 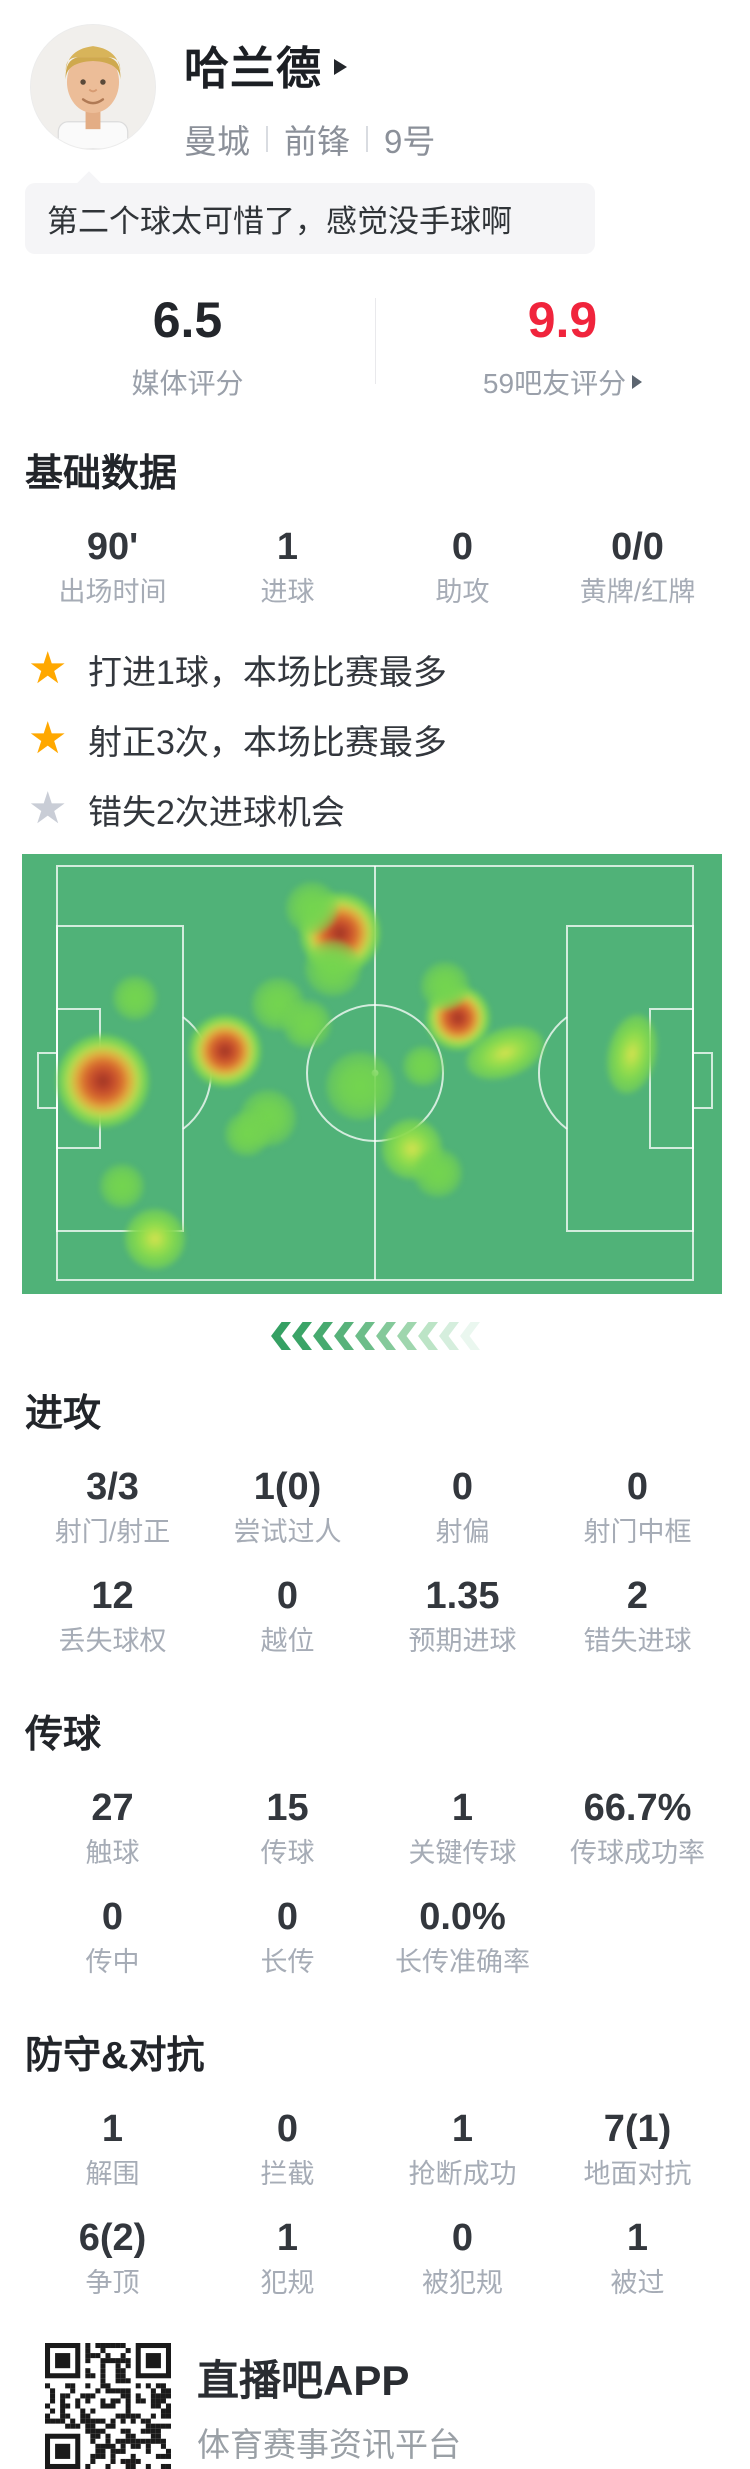 What do you see at coordinates (115, 2056) in the screenshot?
I see `section-title-defense: 防守&对抗` at bounding box center [115, 2056].